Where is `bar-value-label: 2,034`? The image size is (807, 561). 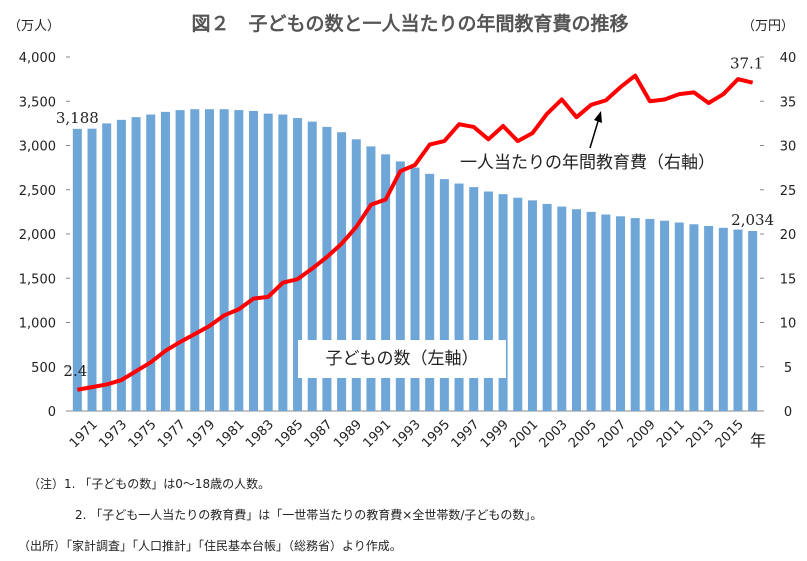
bar-value-label: 2,034 is located at coordinates (752, 220).